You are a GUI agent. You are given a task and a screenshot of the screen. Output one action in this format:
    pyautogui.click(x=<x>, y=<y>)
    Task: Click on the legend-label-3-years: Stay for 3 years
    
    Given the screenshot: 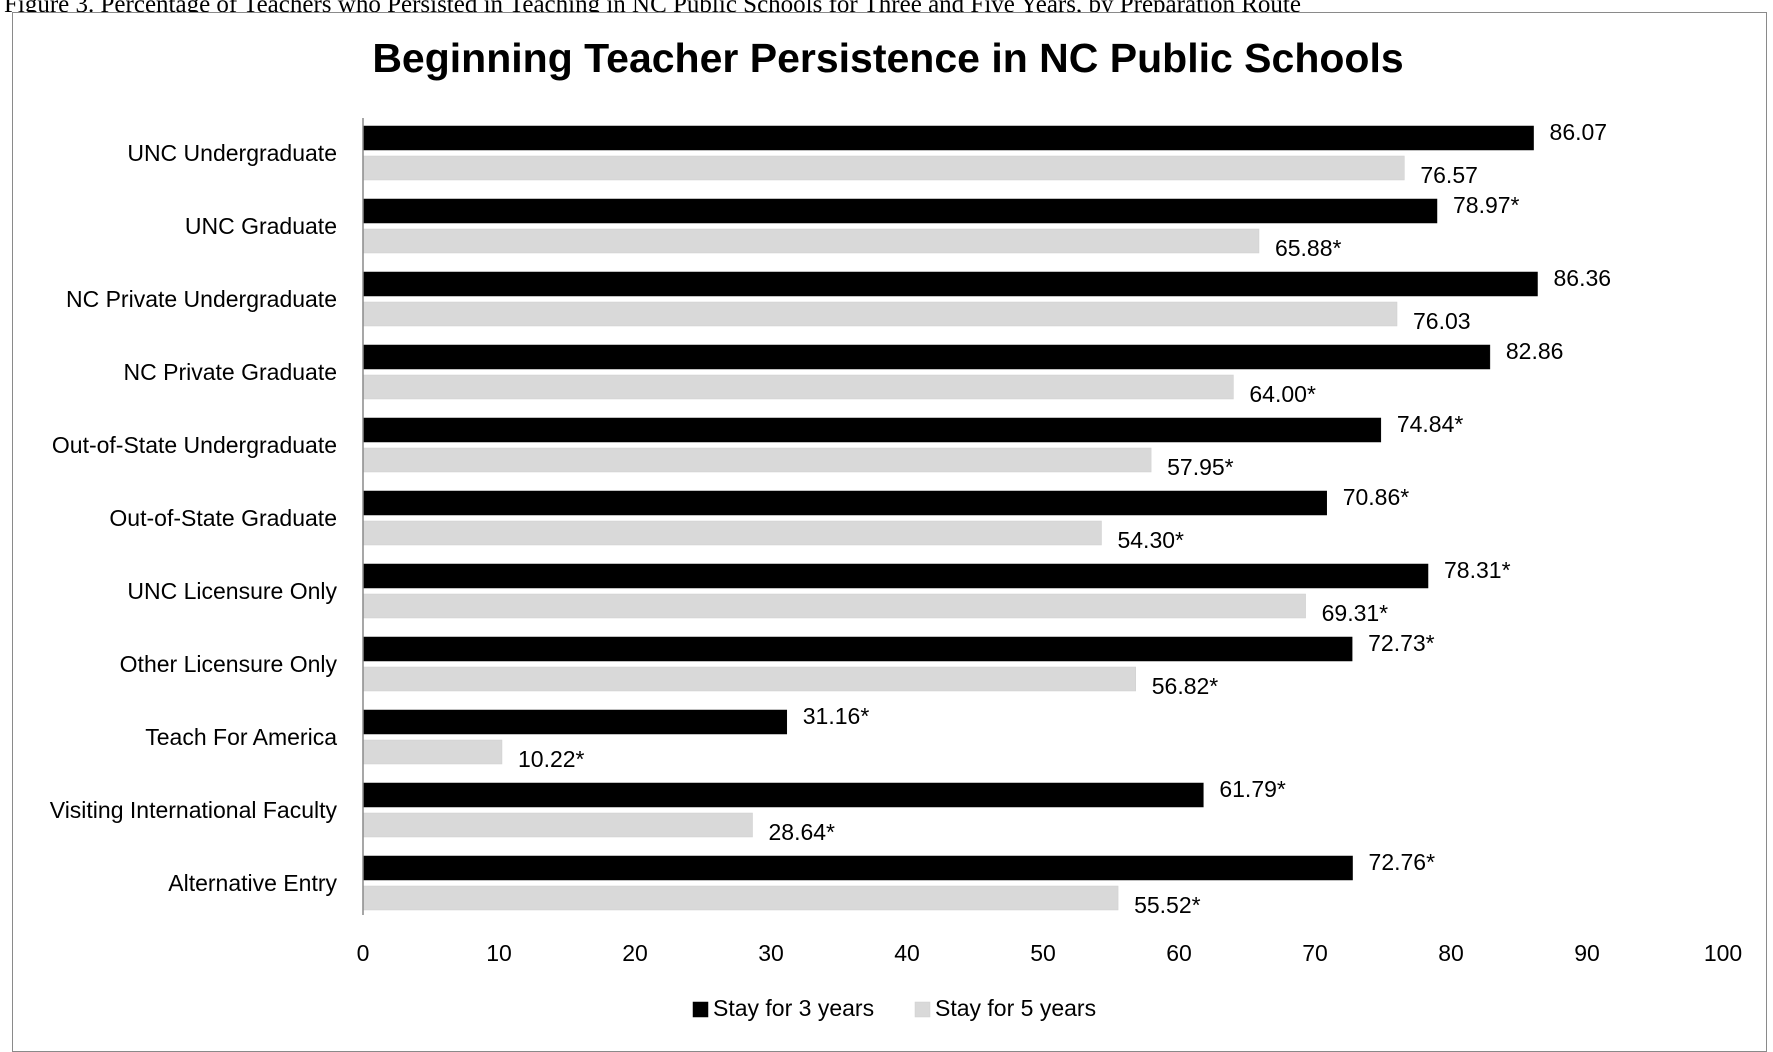 What is the action you would take?
    pyautogui.click(x=793, y=1008)
    